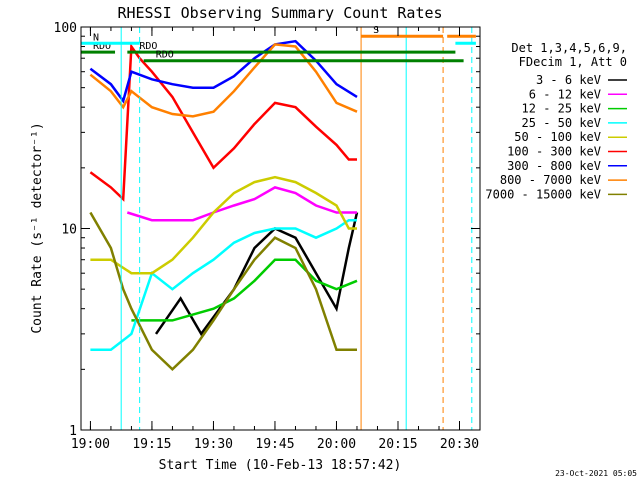 This screenshot has width=640, height=480. Describe the element at coordinates (213, 444) in the screenshot. I see `x-tick-label: 19:30` at that location.